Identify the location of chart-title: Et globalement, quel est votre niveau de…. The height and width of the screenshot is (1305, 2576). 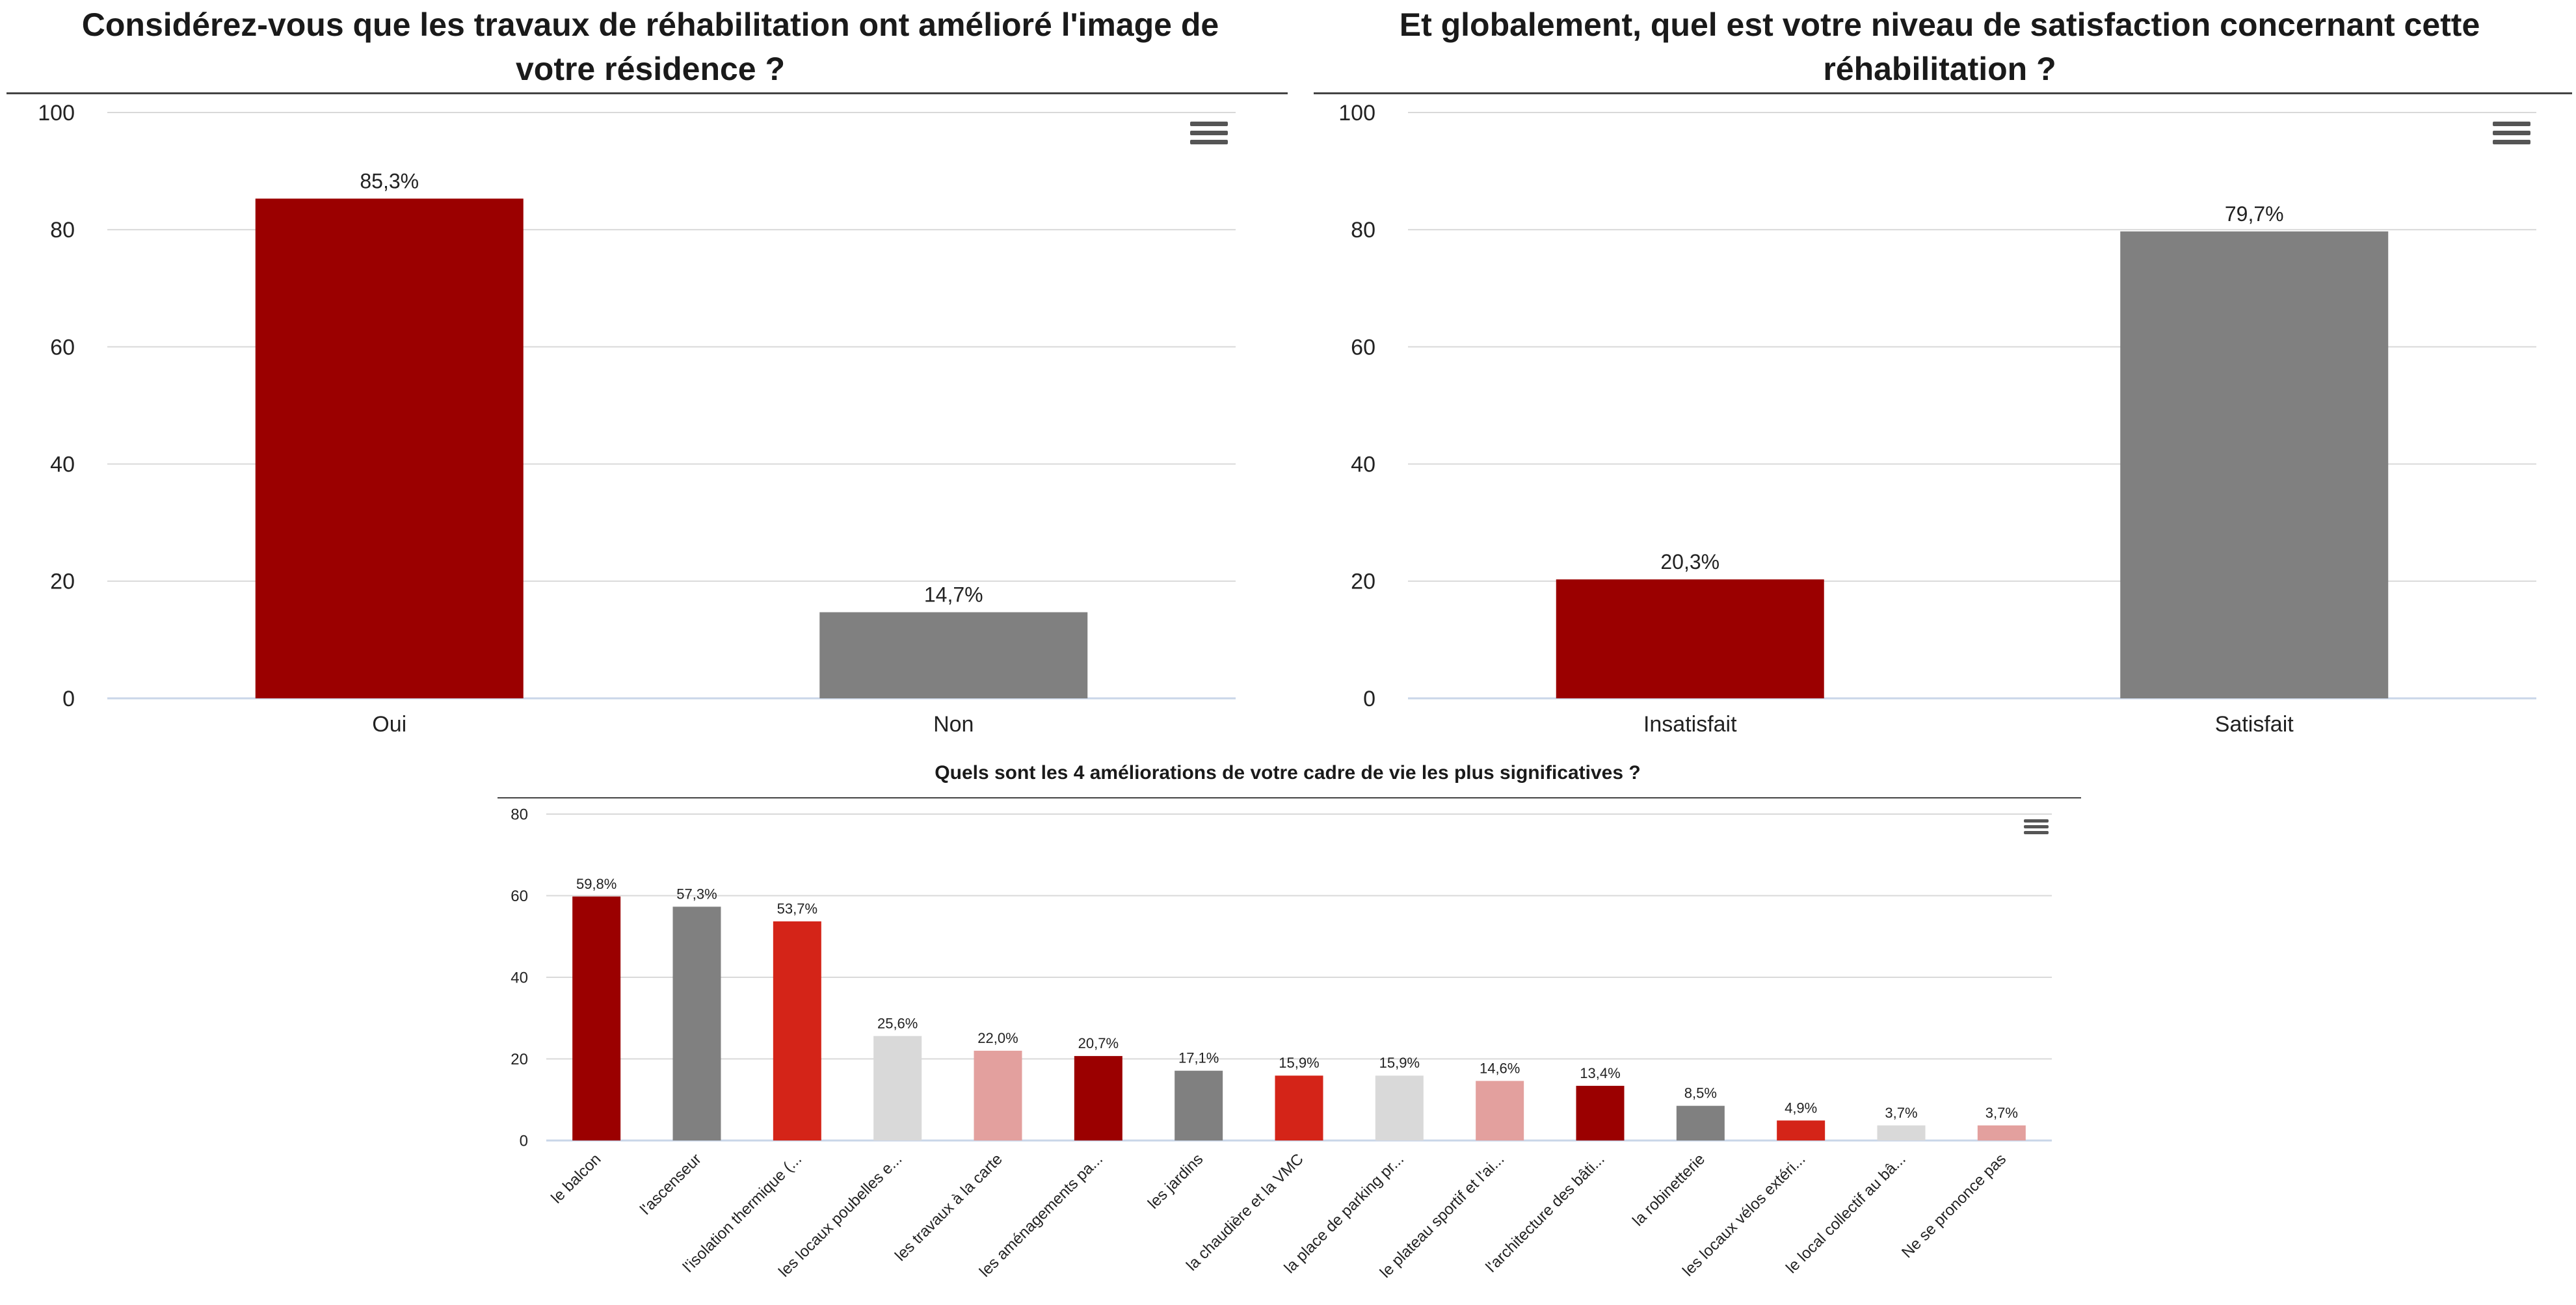
(1939, 47).